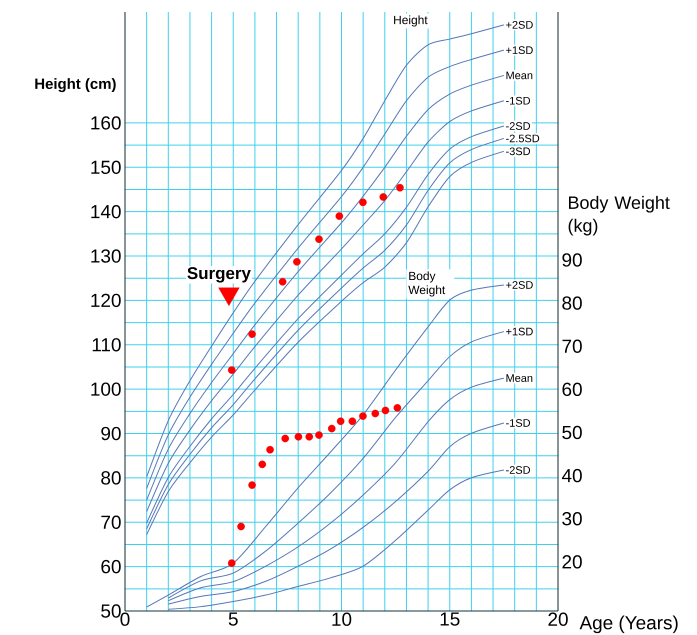  I want to click on annotation: Body Weight, so click(427, 283).